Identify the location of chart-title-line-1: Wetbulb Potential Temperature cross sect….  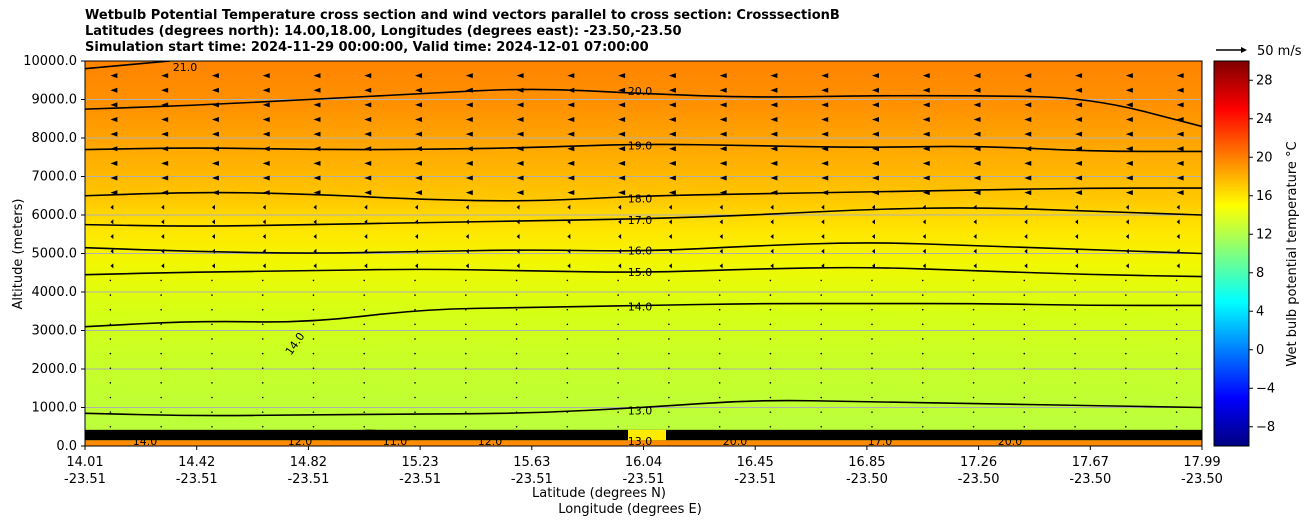
(462, 15).